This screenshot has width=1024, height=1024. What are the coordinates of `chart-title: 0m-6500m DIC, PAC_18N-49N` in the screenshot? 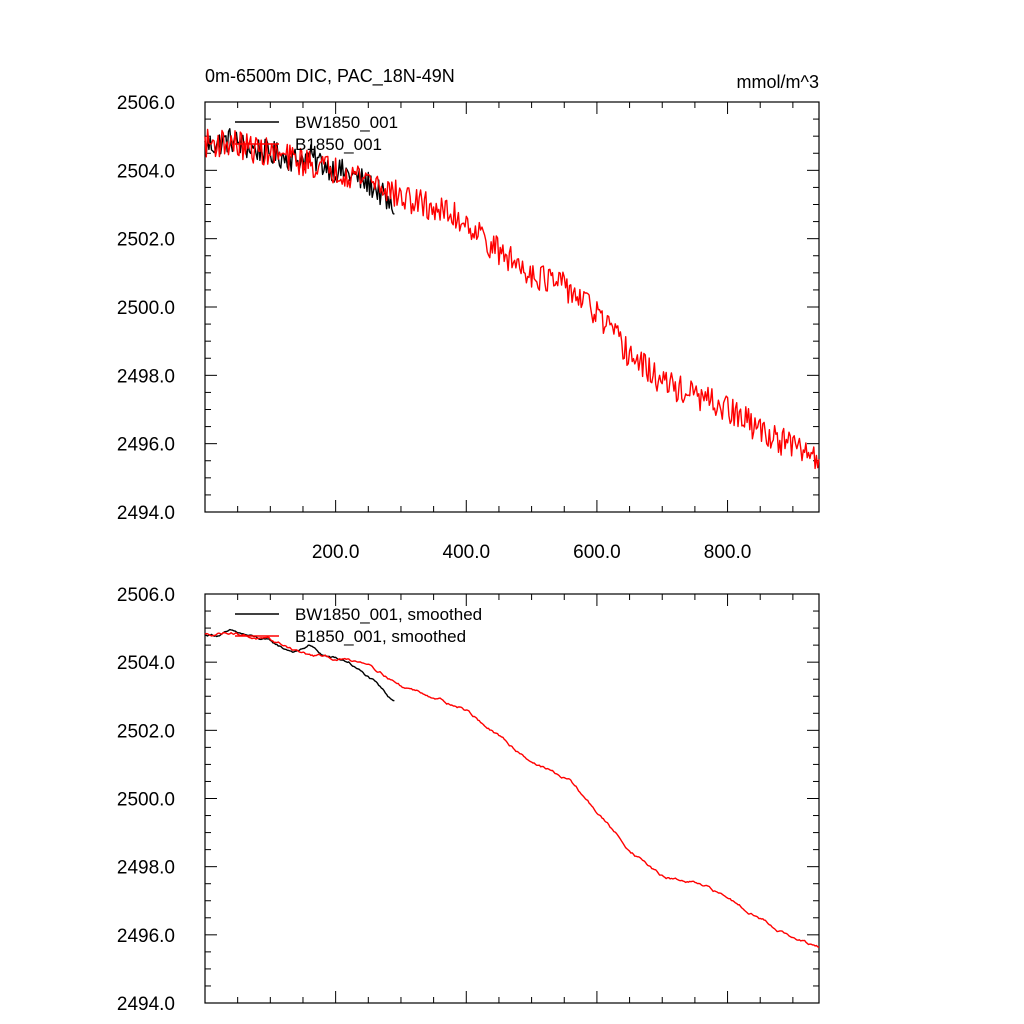 It's located at (330, 76).